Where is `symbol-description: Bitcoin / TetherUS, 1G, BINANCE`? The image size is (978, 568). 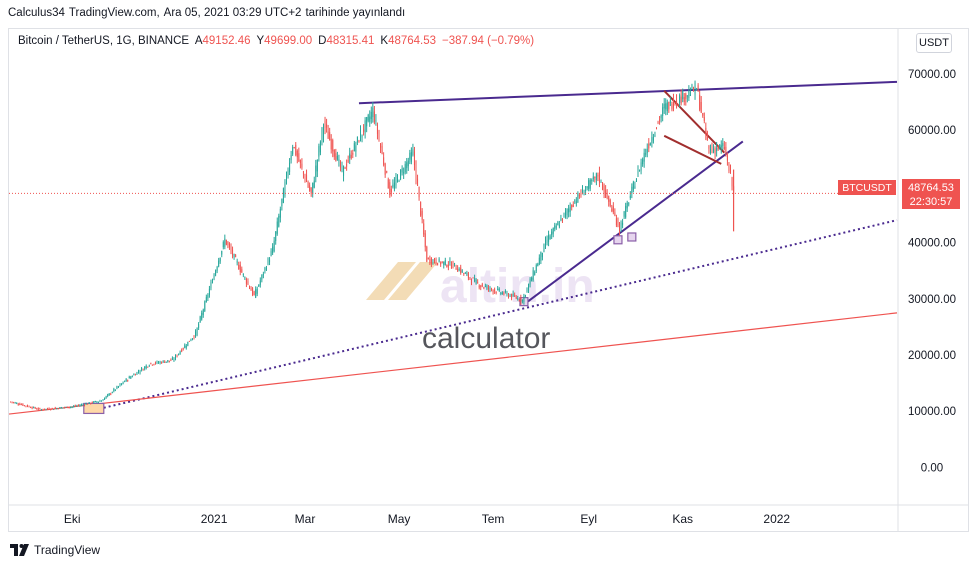
symbol-description: Bitcoin / TetherUS, 1G, BINANCE is located at coordinates (104, 41).